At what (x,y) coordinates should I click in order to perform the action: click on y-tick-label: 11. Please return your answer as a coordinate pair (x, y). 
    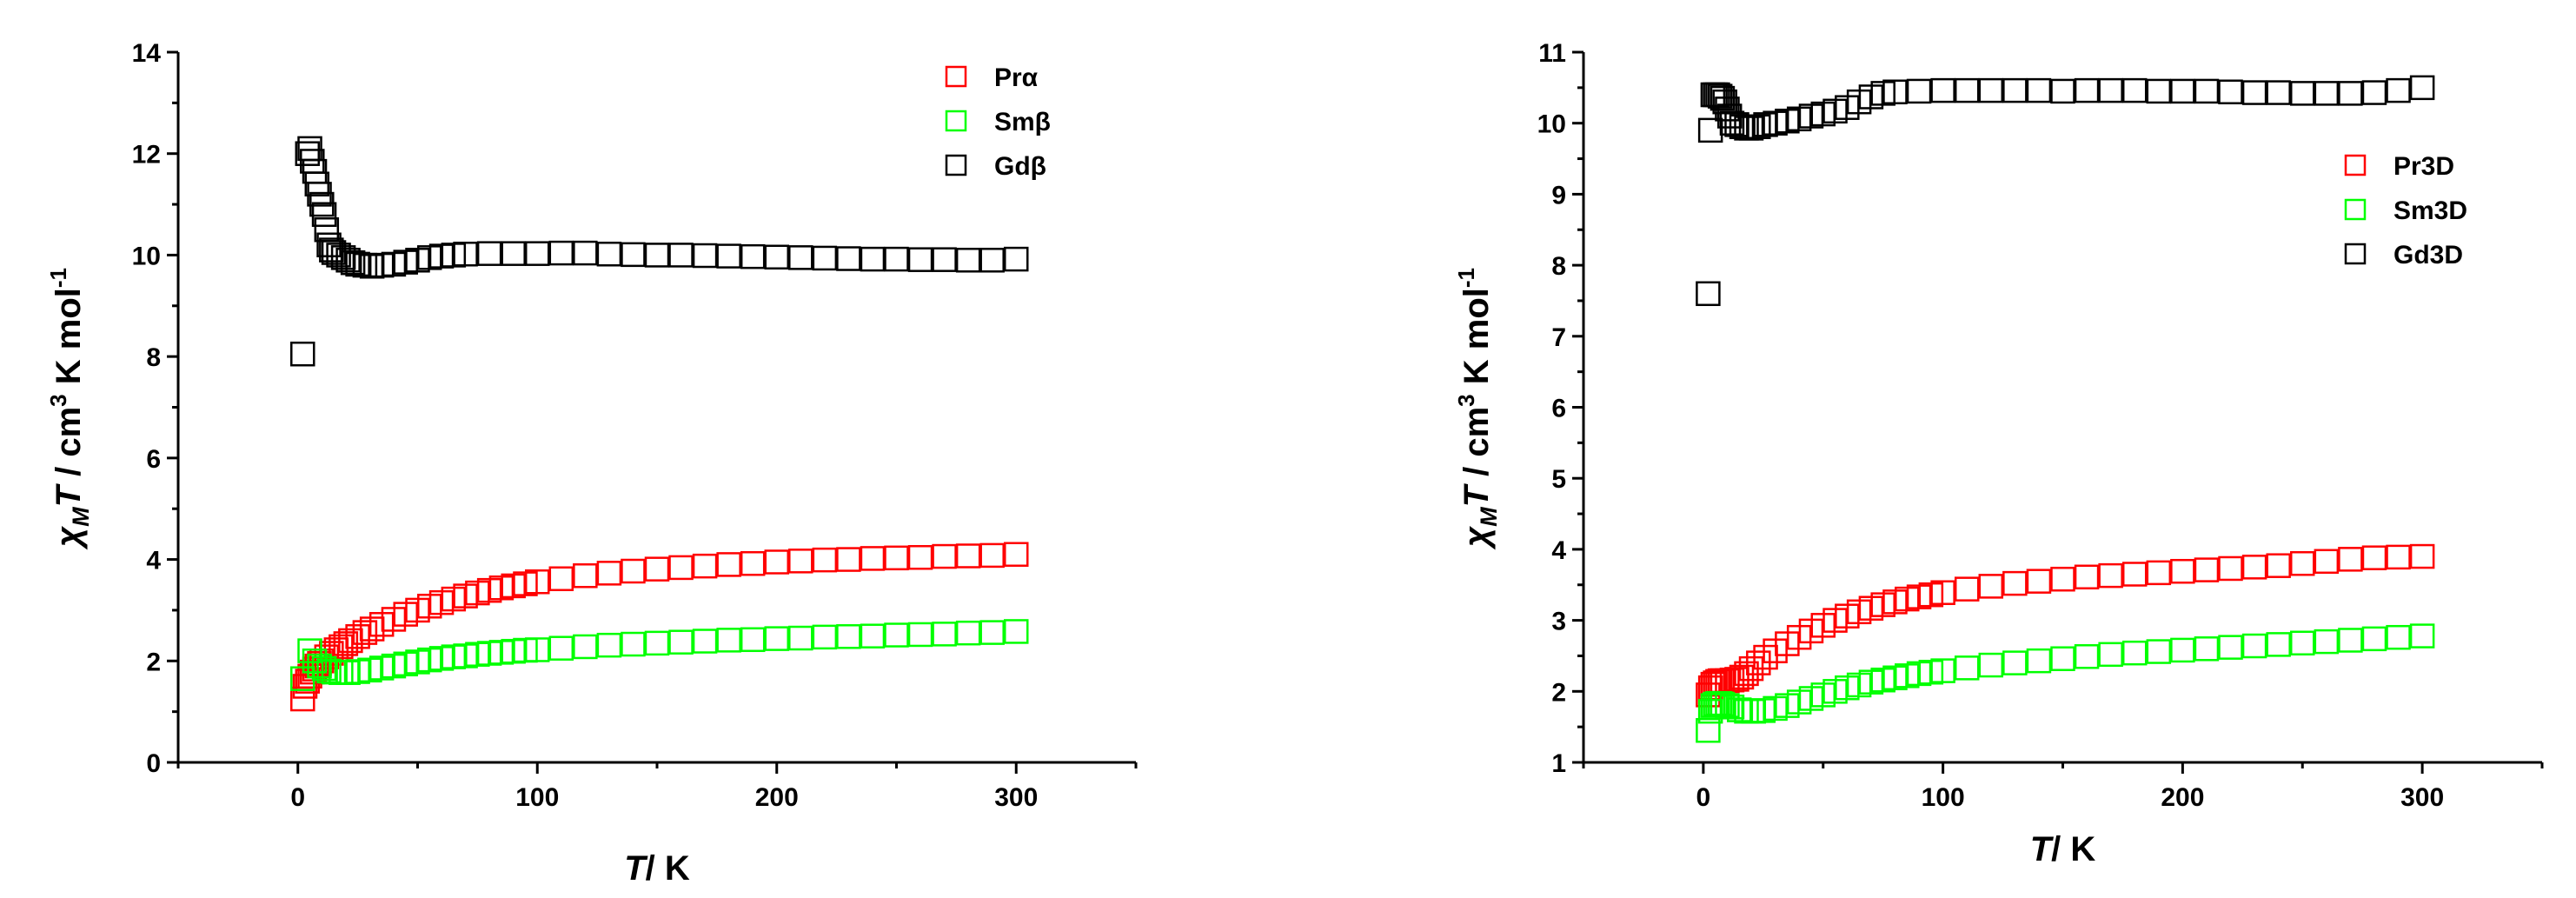
    Looking at the image, I should click on (1552, 53).